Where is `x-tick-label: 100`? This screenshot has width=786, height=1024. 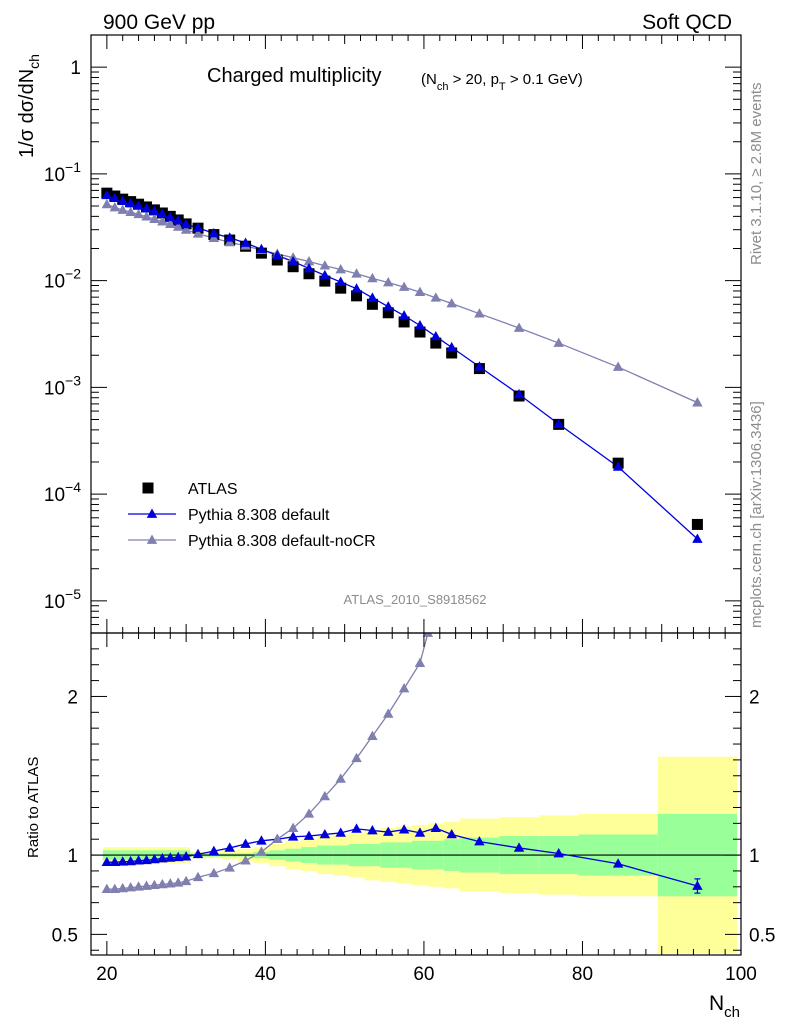 x-tick-label: 100 is located at coordinates (741, 974).